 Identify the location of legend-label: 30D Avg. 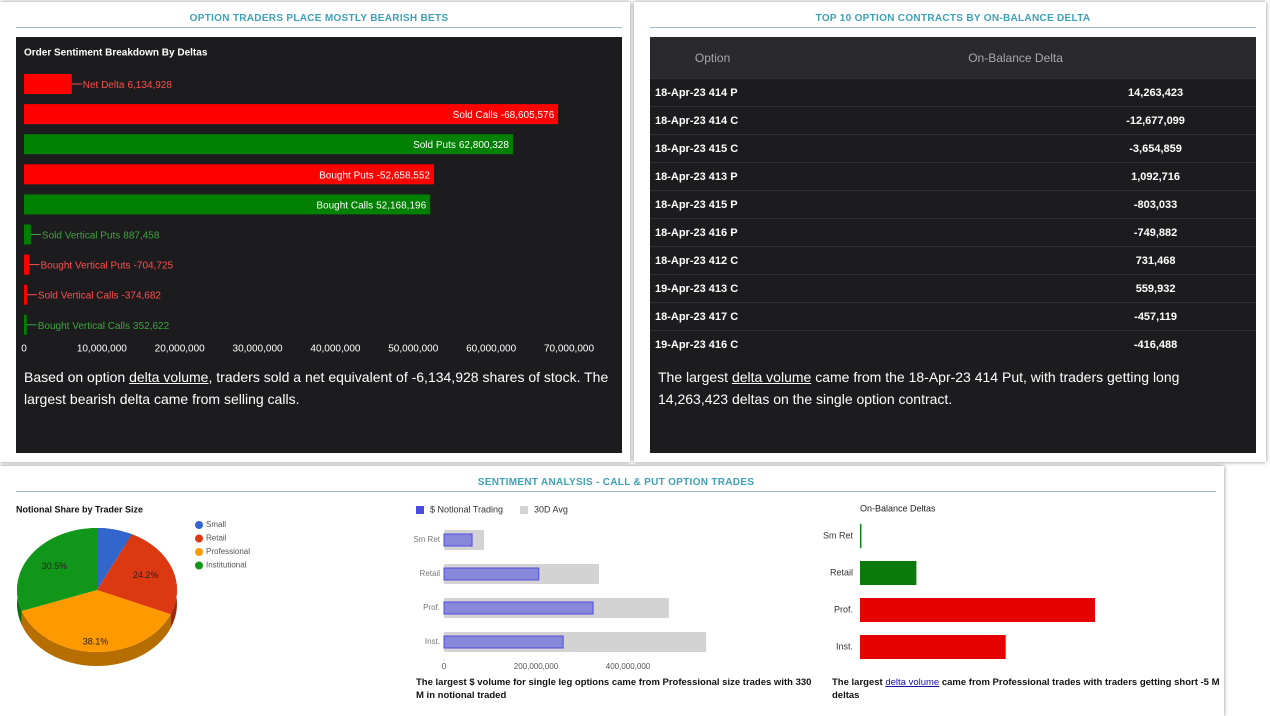
(551, 509).